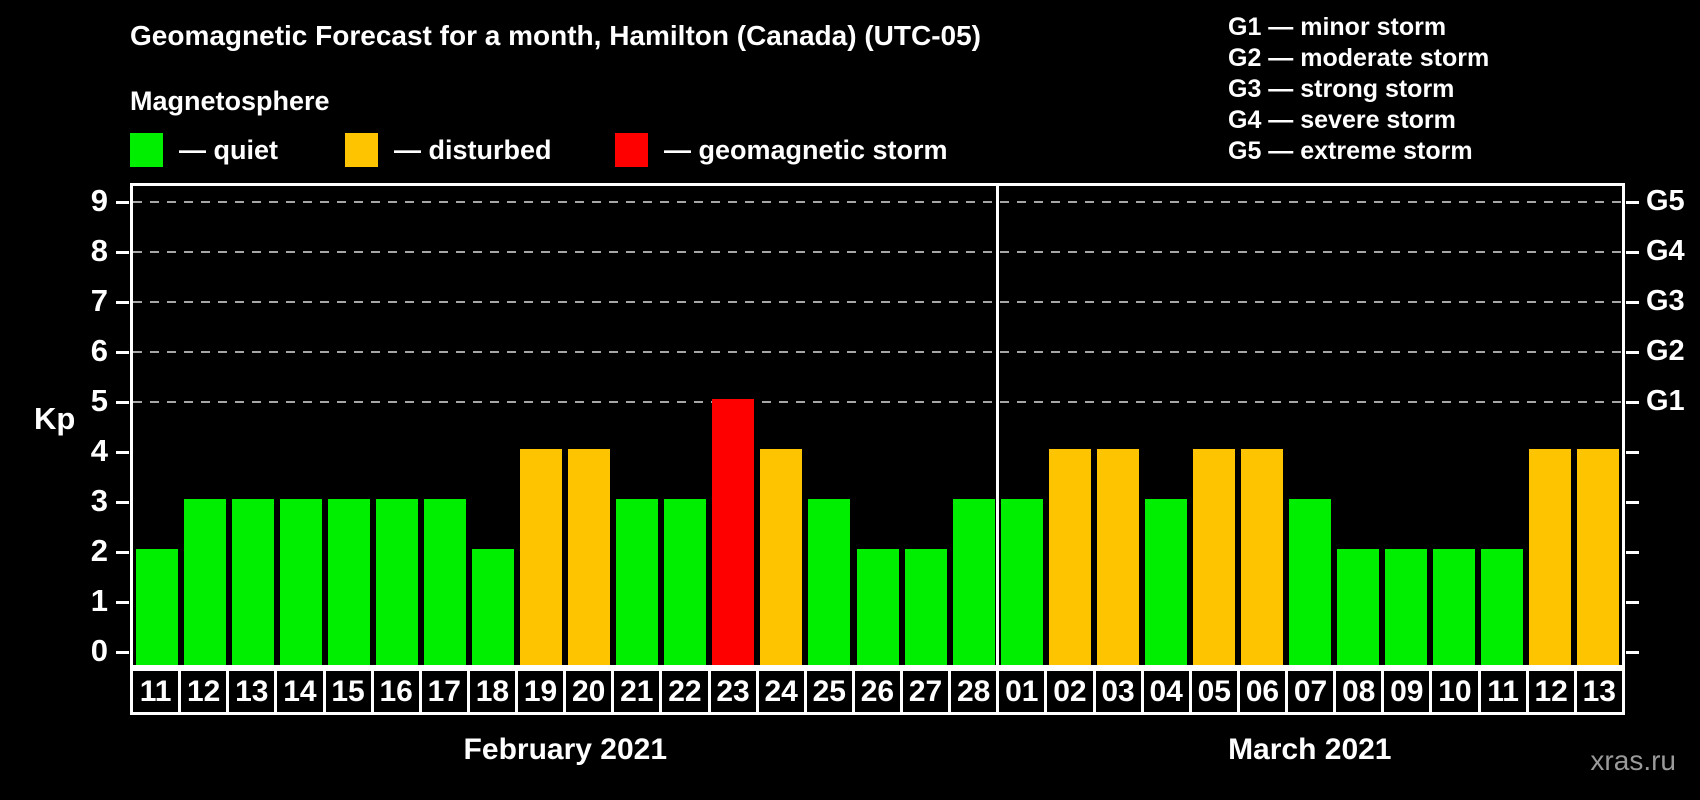 The width and height of the screenshot is (1700, 800). What do you see at coordinates (1407, 691) in the screenshot?
I see `day-label-09-month-1: 09` at bounding box center [1407, 691].